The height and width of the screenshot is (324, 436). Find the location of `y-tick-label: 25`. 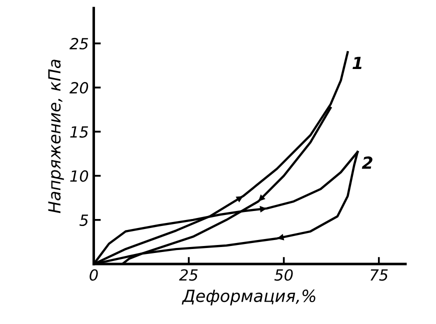

y-tick-label: 25 is located at coordinates (79, 44).